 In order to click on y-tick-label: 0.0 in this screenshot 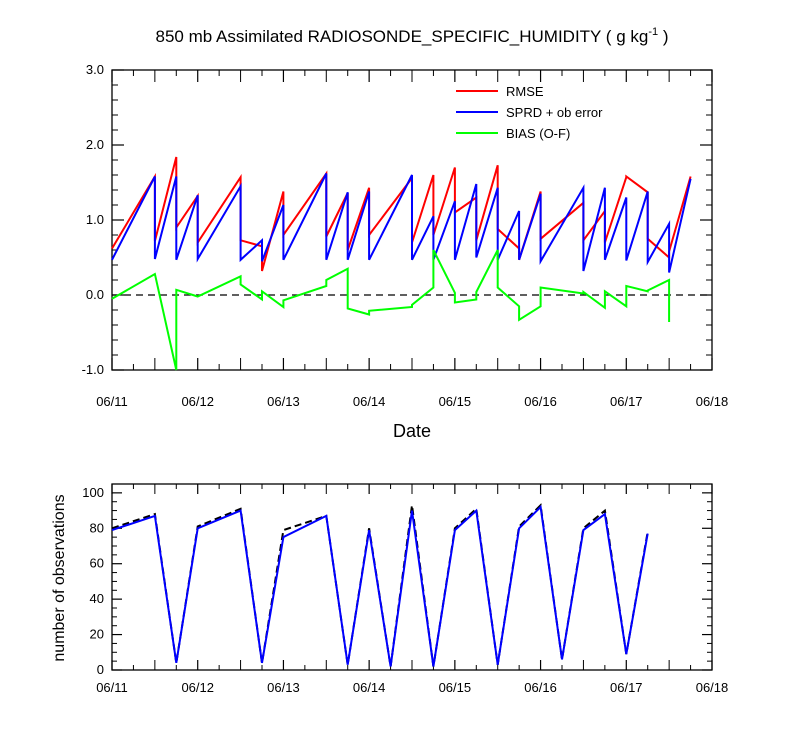, I will do `click(95, 294)`.